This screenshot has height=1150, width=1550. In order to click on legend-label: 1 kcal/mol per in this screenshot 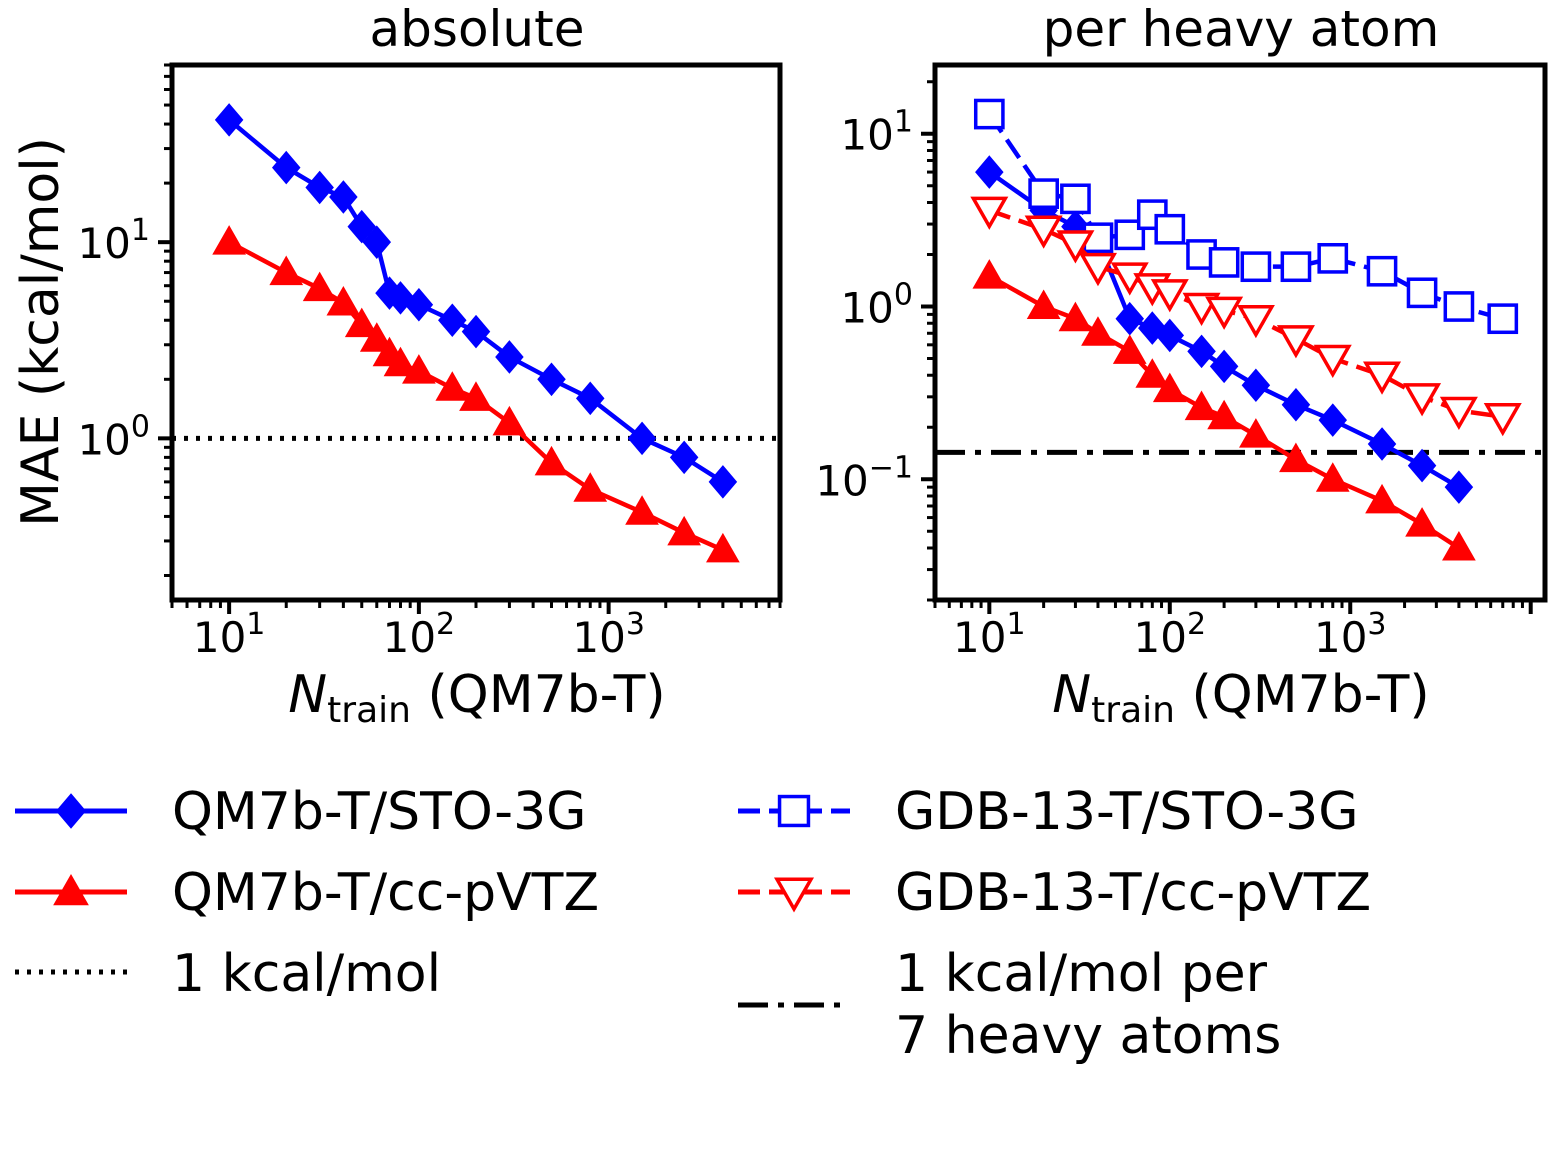, I will do `click(1081, 974)`.